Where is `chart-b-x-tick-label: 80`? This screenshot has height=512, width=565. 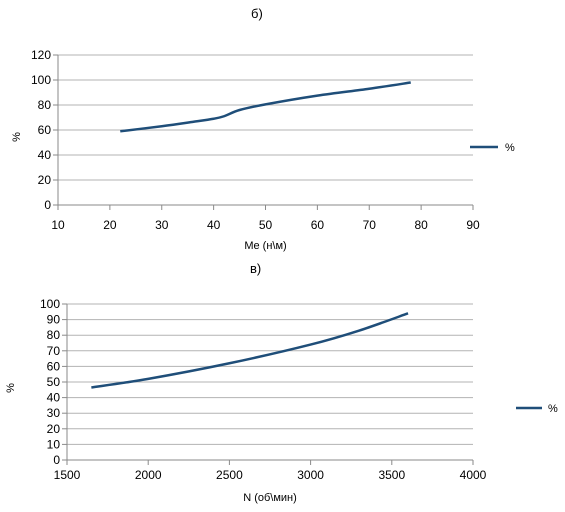 chart-b-x-tick-label: 80 is located at coordinates (421, 225).